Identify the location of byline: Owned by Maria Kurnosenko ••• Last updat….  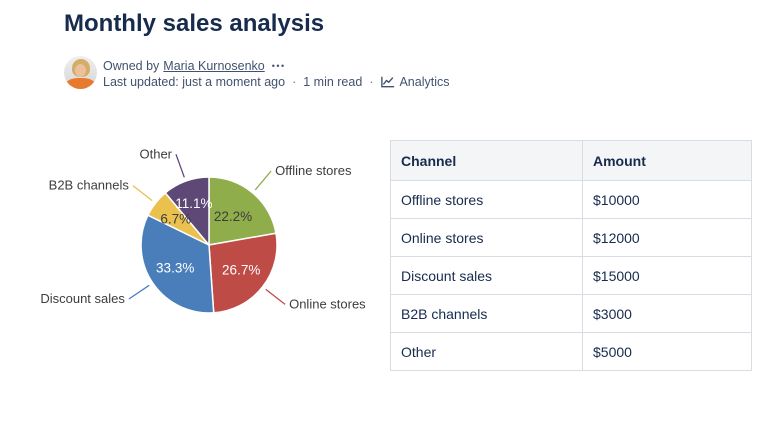
(257, 73).